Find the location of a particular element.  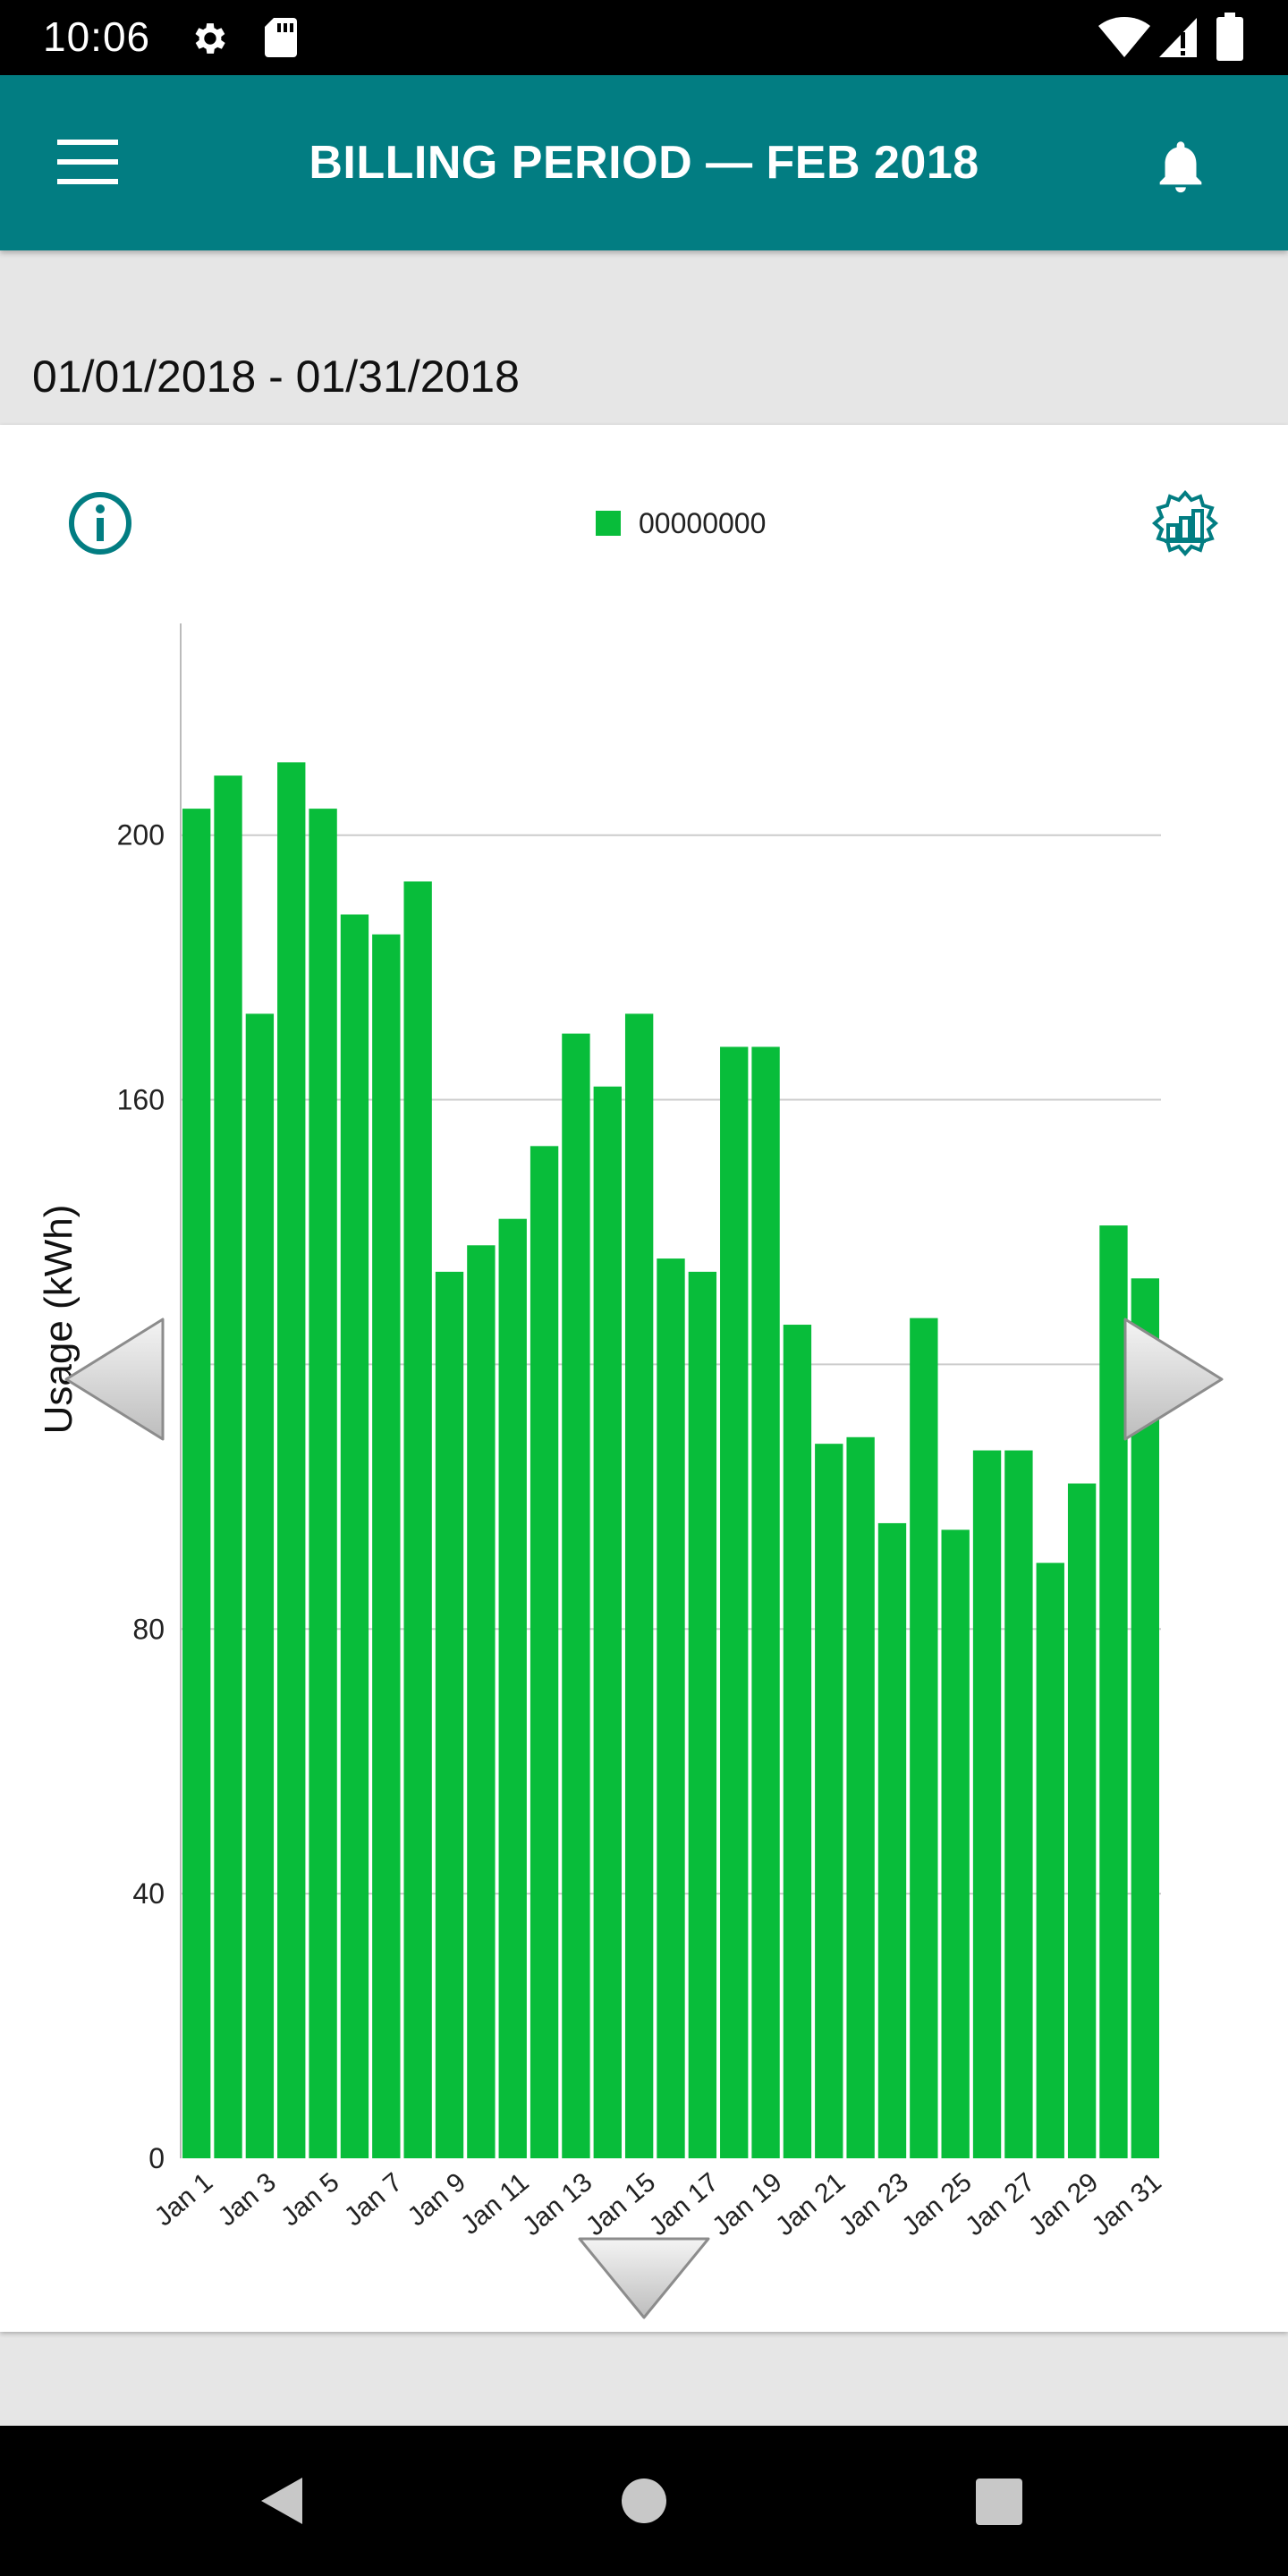

arrow-left-icon is located at coordinates (115, 1379).